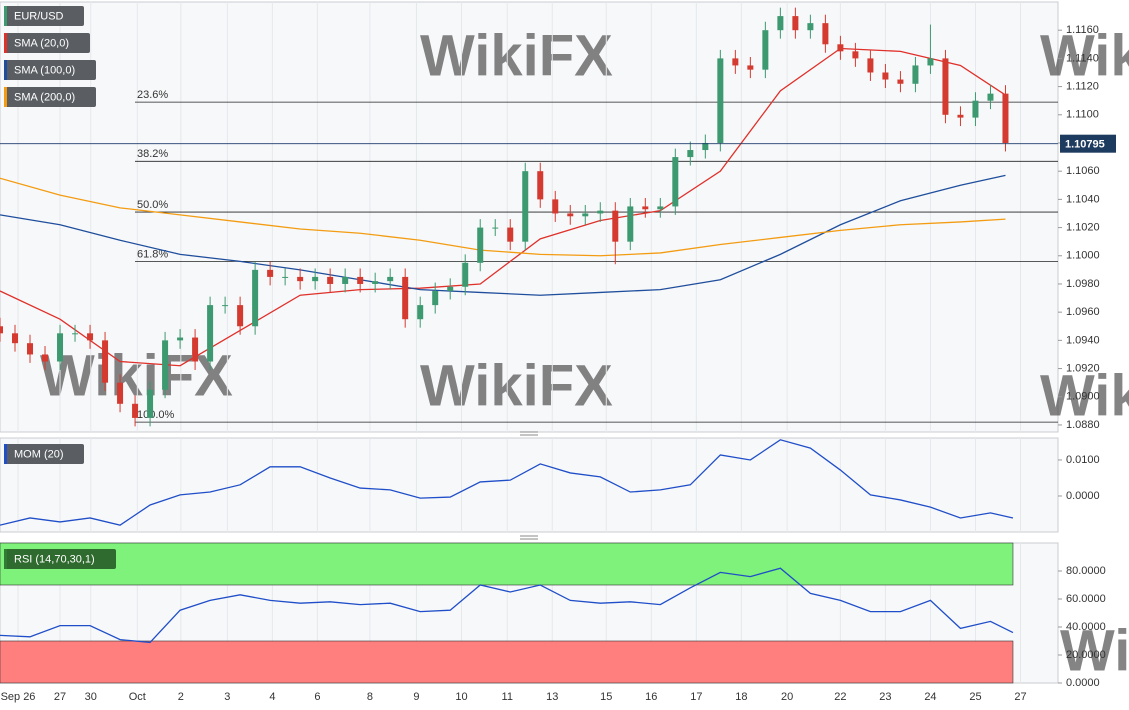 The width and height of the screenshot is (1129, 710). What do you see at coordinates (741, 697) in the screenshot?
I see `x-tick-label: 18` at bounding box center [741, 697].